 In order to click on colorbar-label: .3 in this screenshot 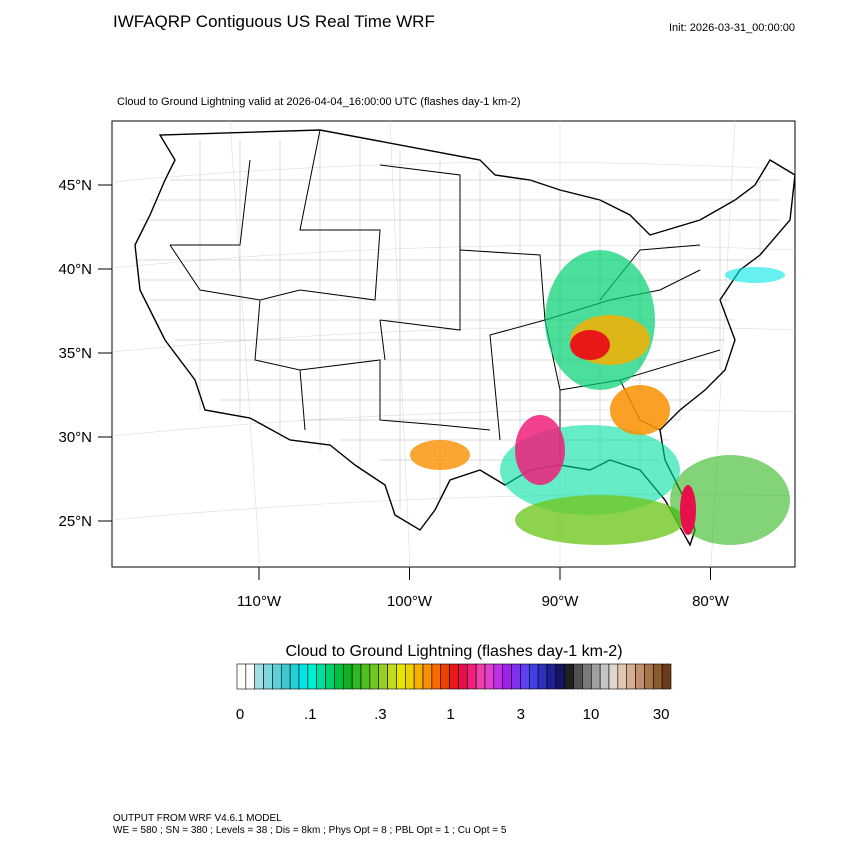, I will do `click(380, 714)`.